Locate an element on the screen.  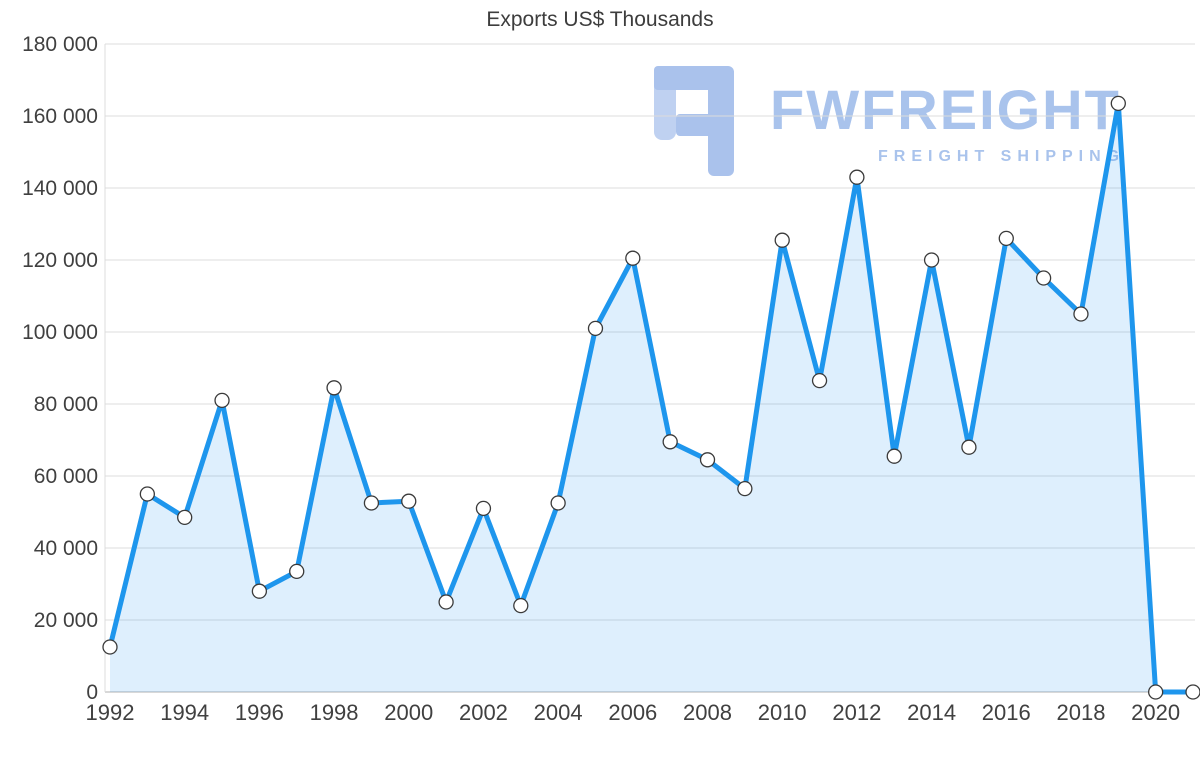
x-axis-label: 2000 is located at coordinates (408, 712).